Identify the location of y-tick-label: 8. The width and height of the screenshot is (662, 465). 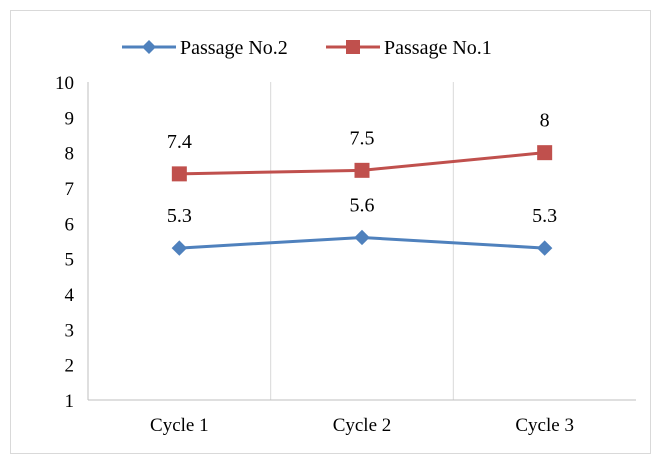
(70, 154).